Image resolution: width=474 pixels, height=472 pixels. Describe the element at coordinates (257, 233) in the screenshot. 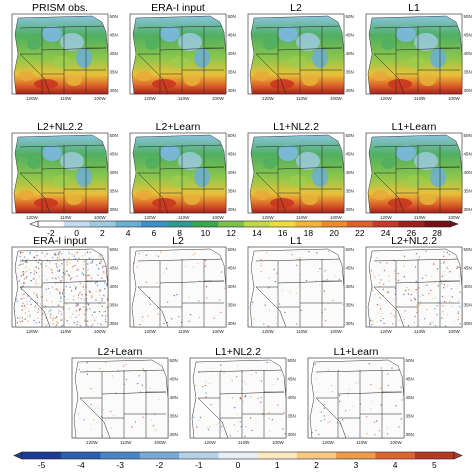

I see `colorbar-tick-label: 14` at that location.